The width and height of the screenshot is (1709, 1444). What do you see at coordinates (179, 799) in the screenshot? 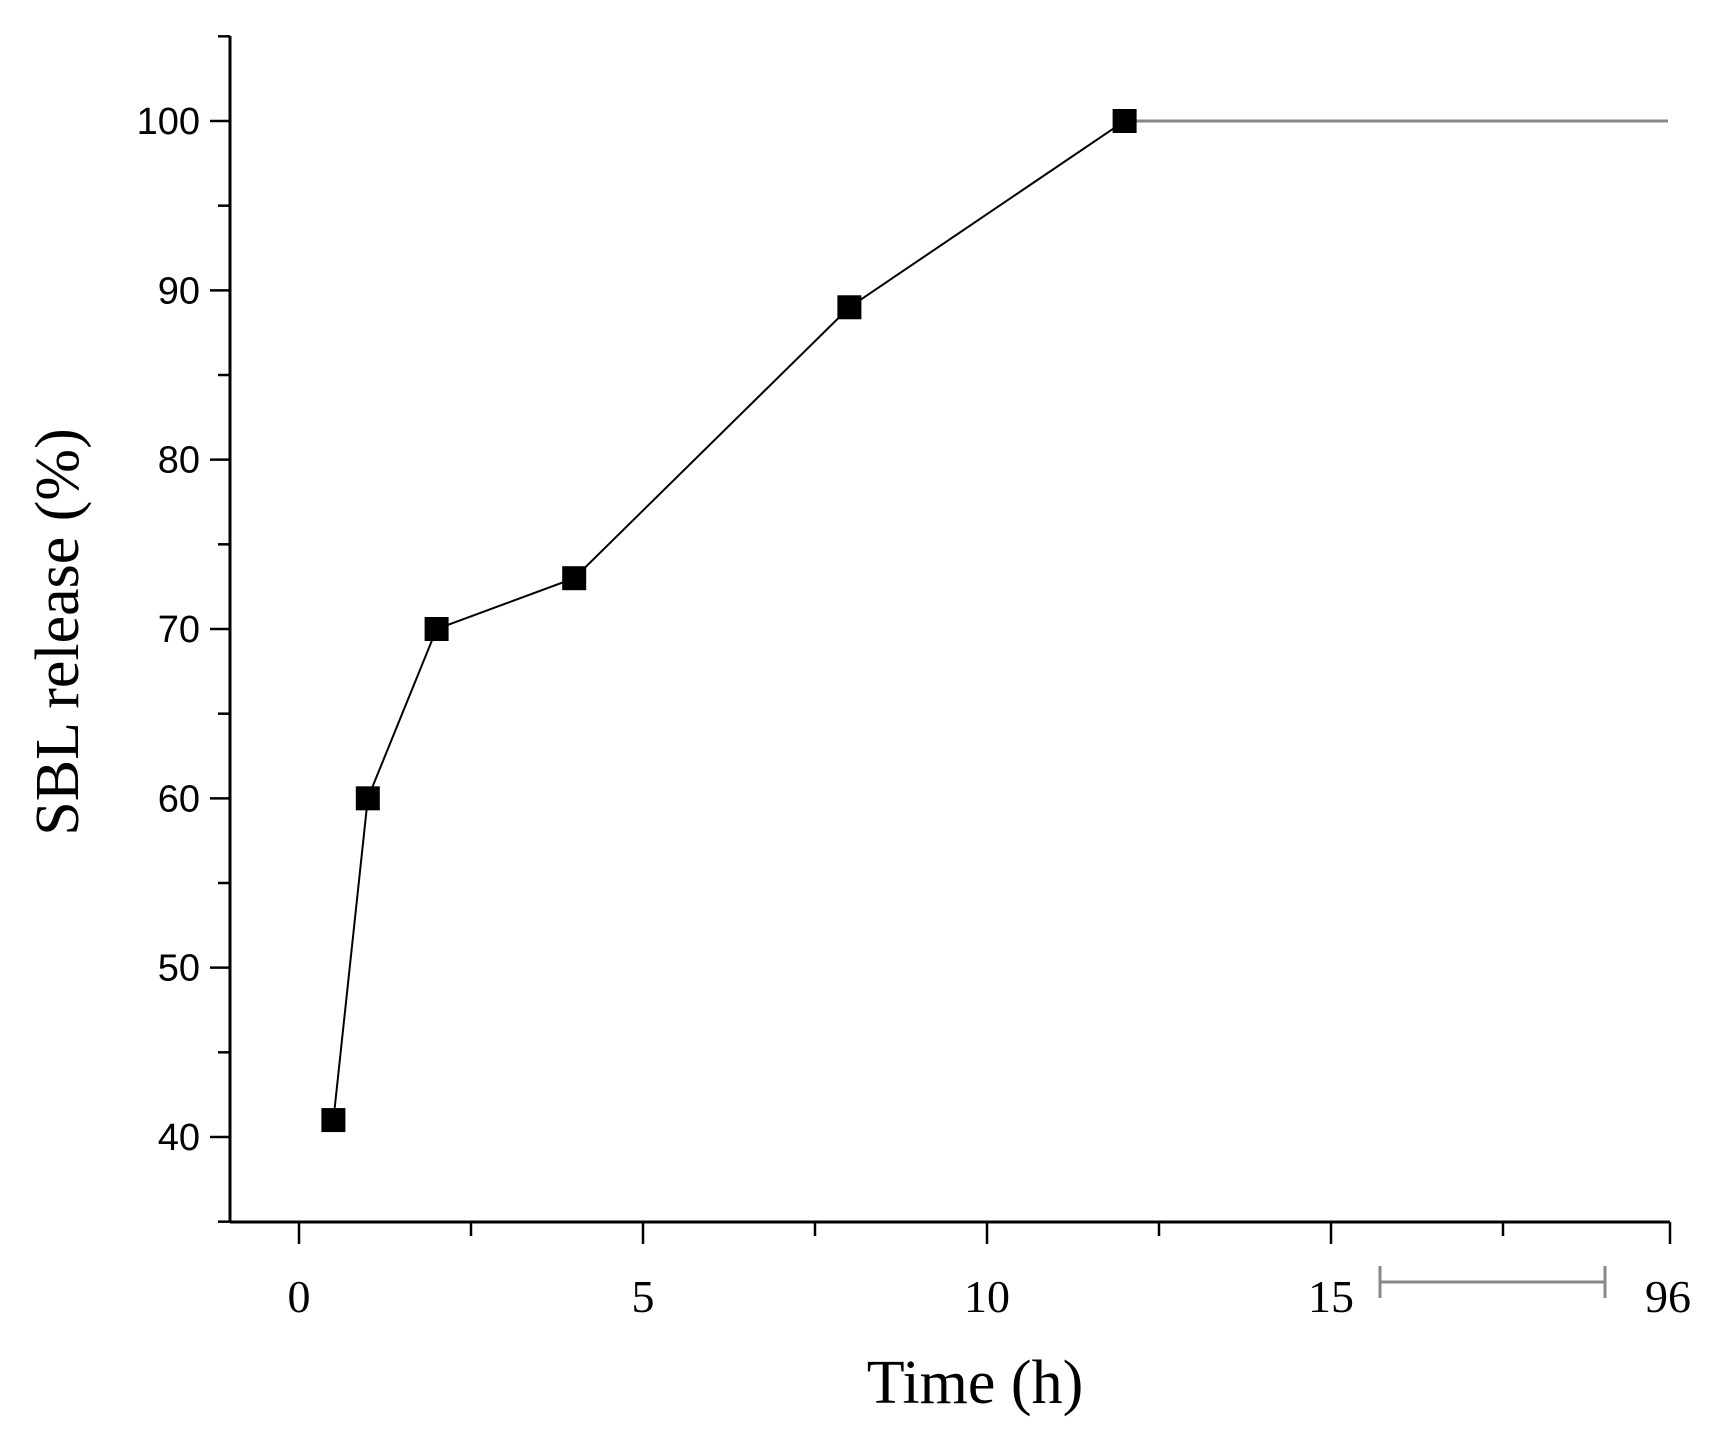
I see `y-tick-label: 60` at bounding box center [179, 799].